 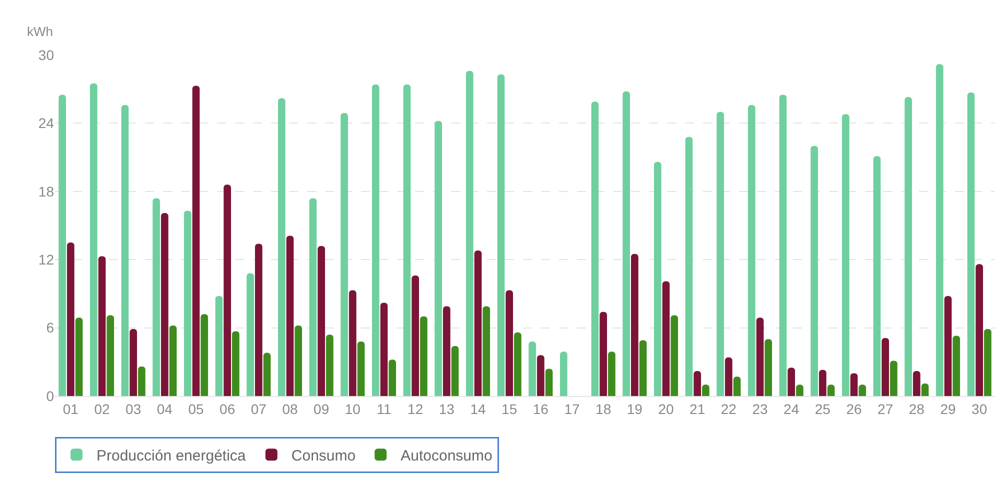 I want to click on legend-label: Consumo, so click(x=323, y=456).